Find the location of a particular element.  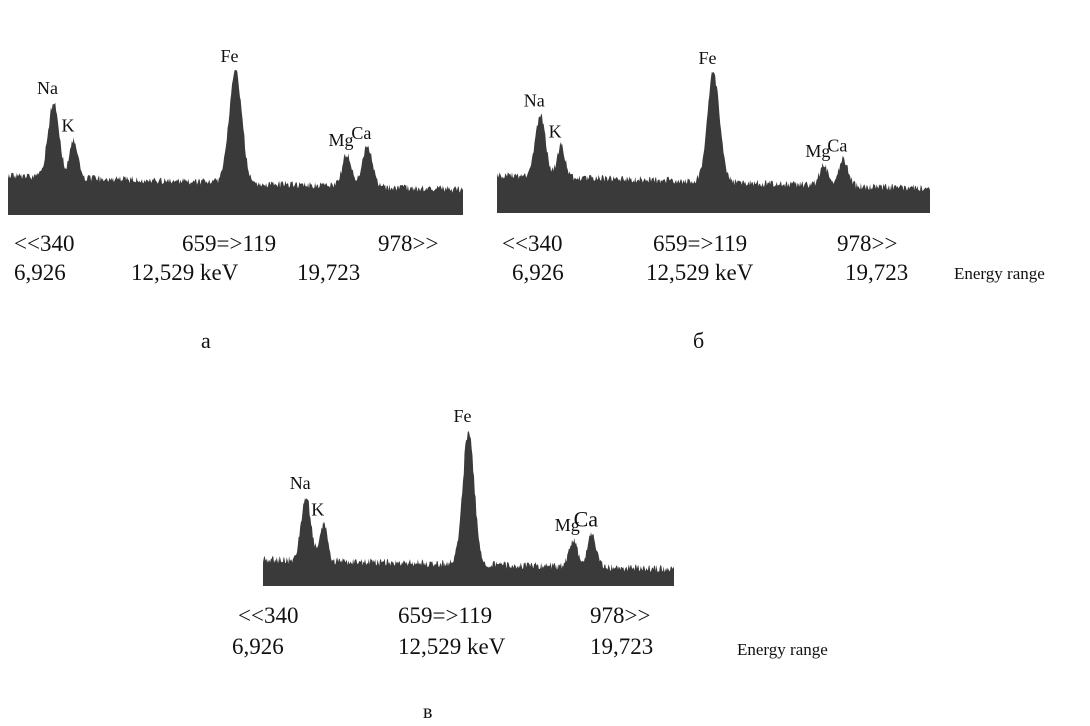

panel-label-a: а is located at coordinates (206, 340).